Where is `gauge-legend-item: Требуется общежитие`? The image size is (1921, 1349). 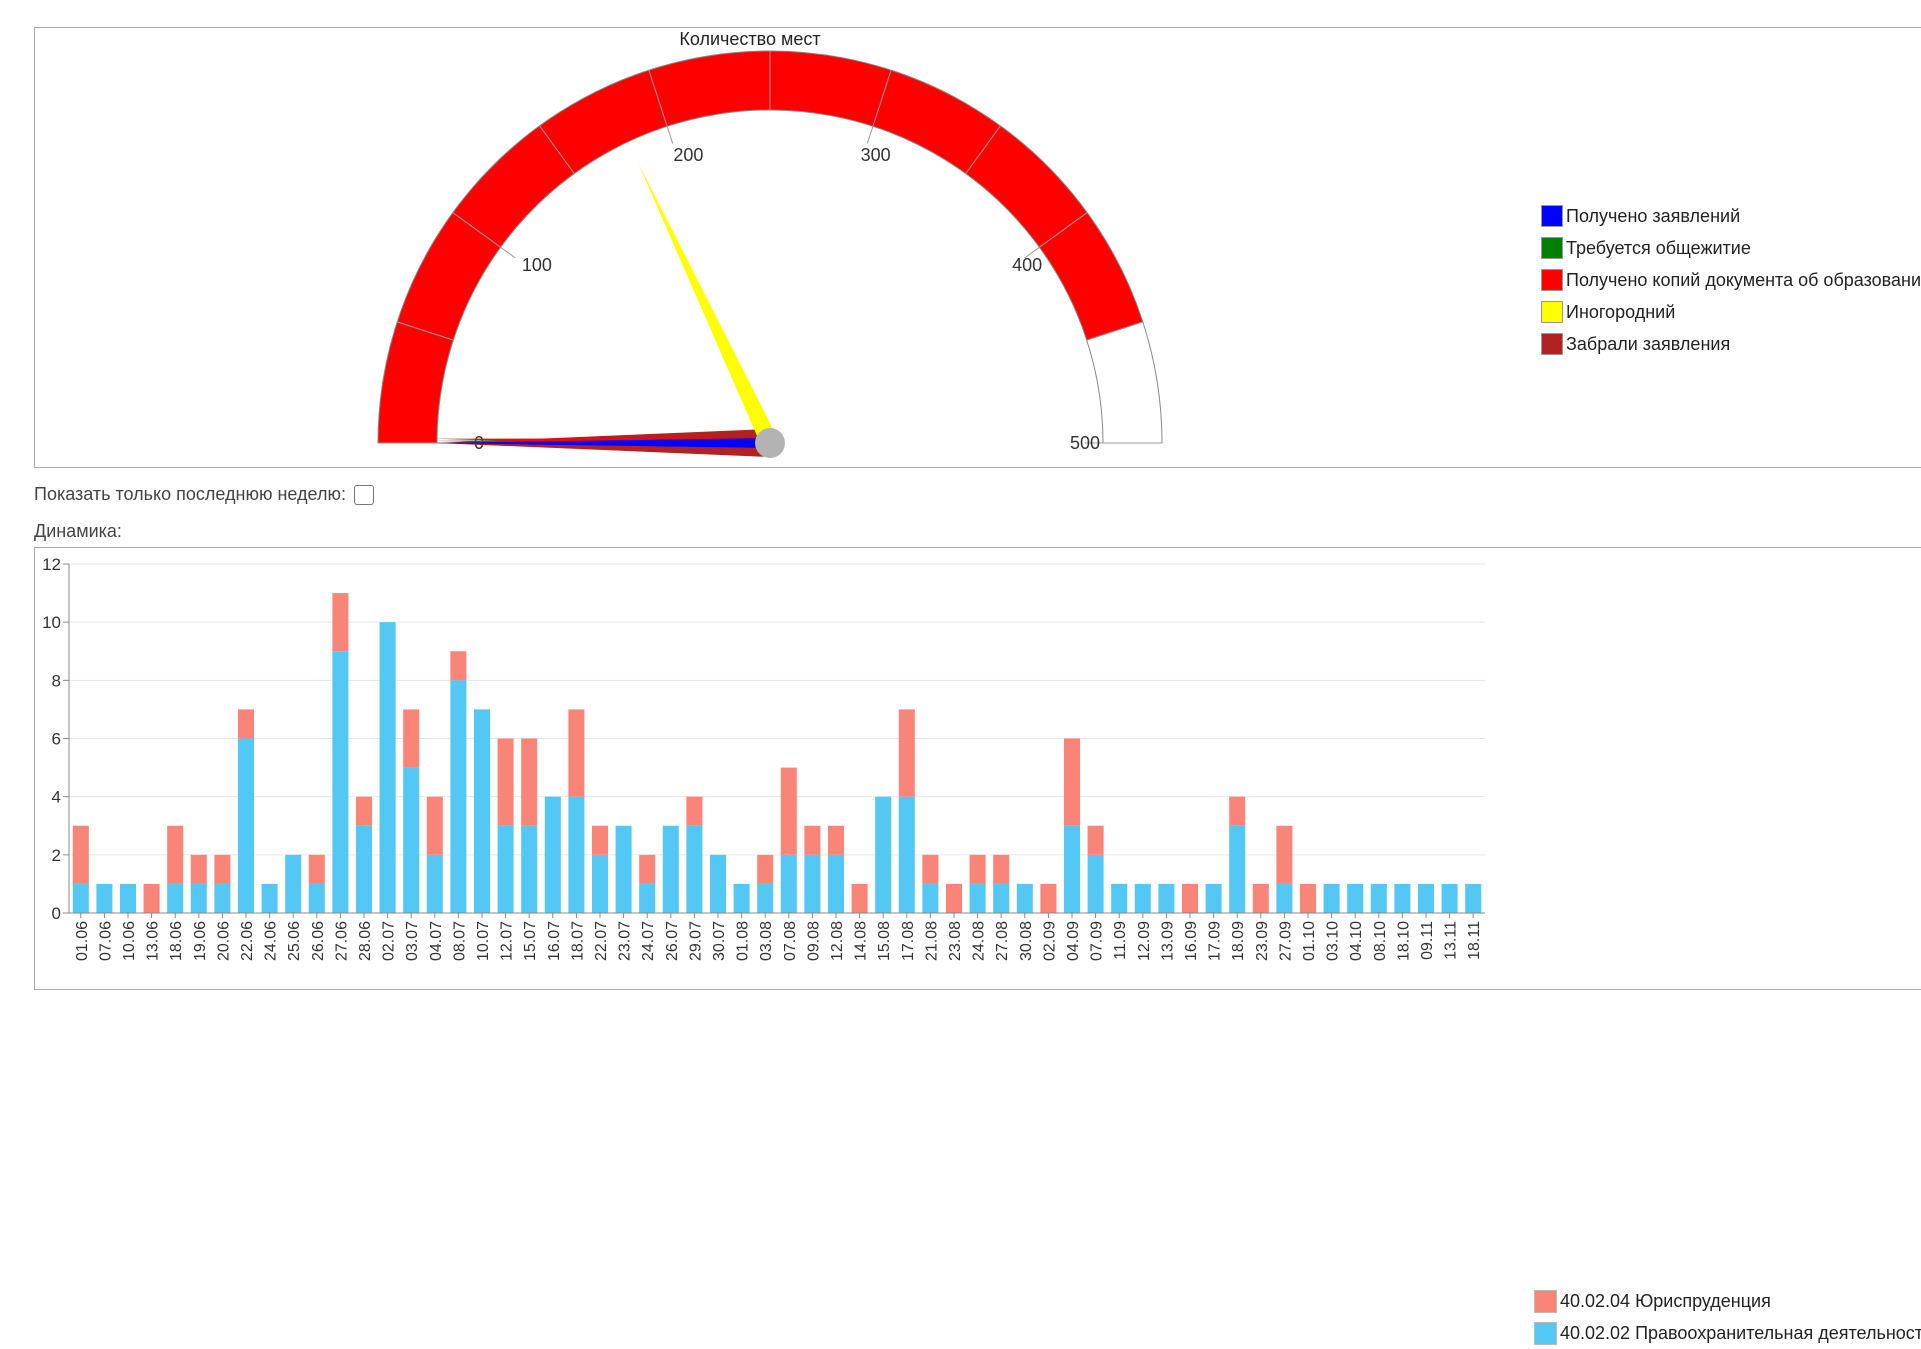 gauge-legend-item: Требуется общежитие is located at coordinates (1731, 248).